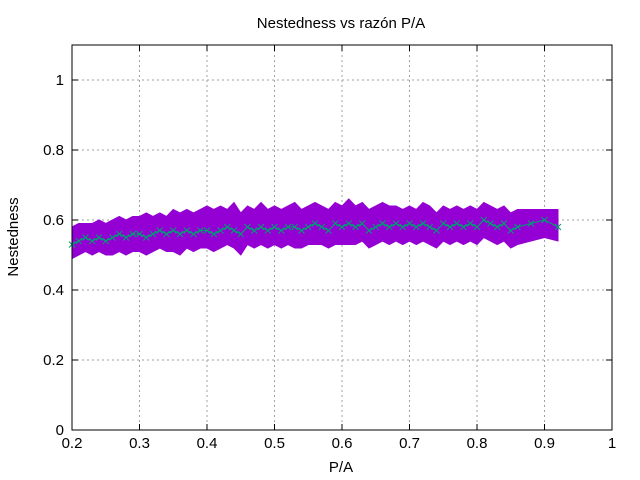 This screenshot has width=640, height=480. I want to click on x-tick-label: 0.3, so click(139, 443).